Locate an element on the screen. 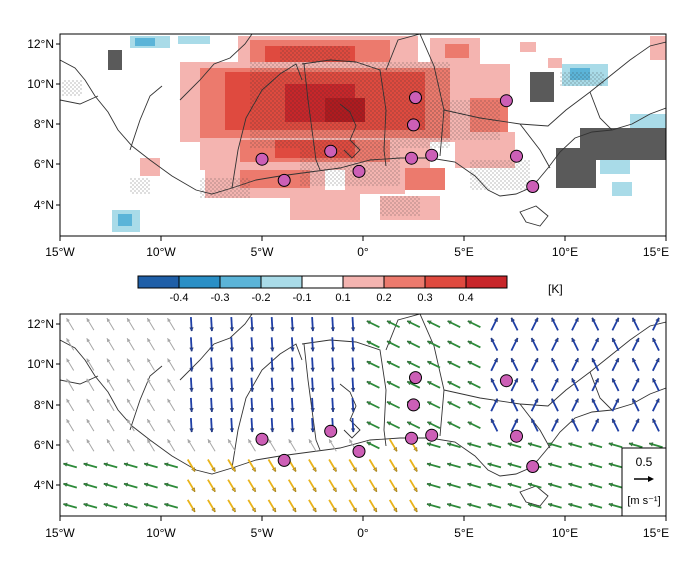 This screenshot has height=575, width=690. top-lon-label-0: 0° is located at coordinates (363, 252).